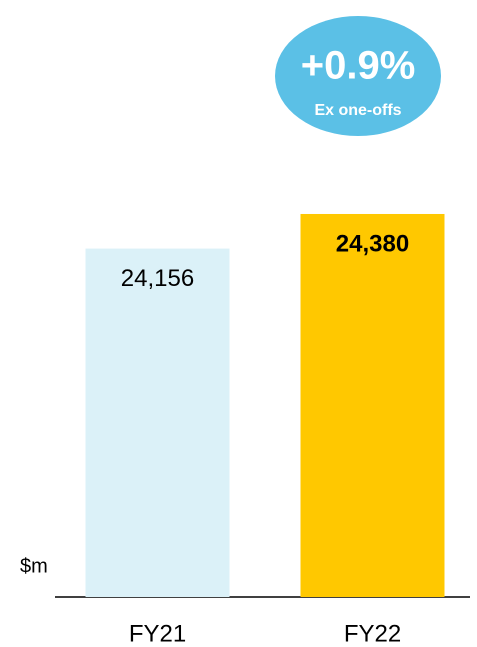 The image size is (477, 647). Describe the element at coordinates (157, 278) in the screenshot. I see `value-label: 24,156` at that location.